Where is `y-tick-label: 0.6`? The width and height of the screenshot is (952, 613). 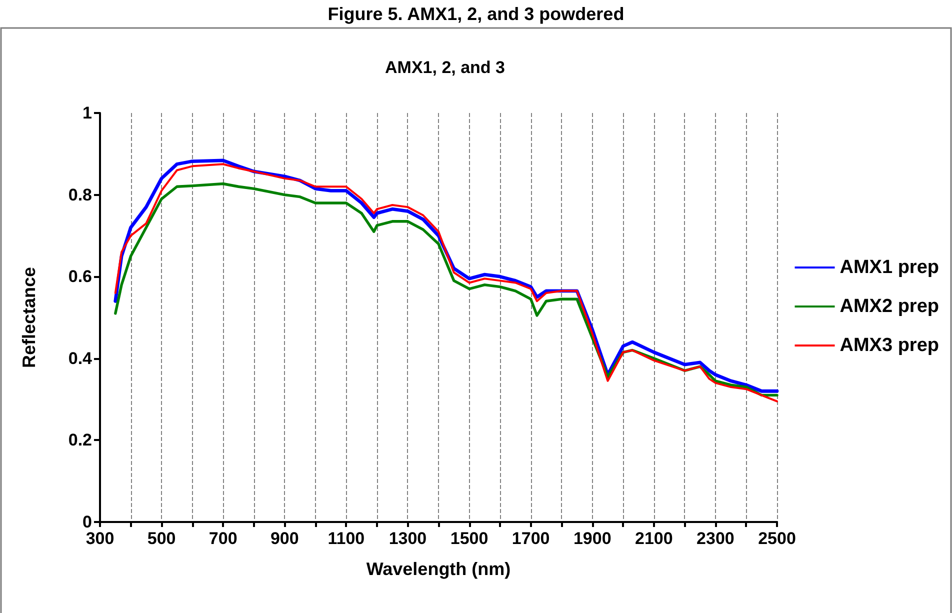 y-tick-label: 0.6 is located at coordinates (80, 276).